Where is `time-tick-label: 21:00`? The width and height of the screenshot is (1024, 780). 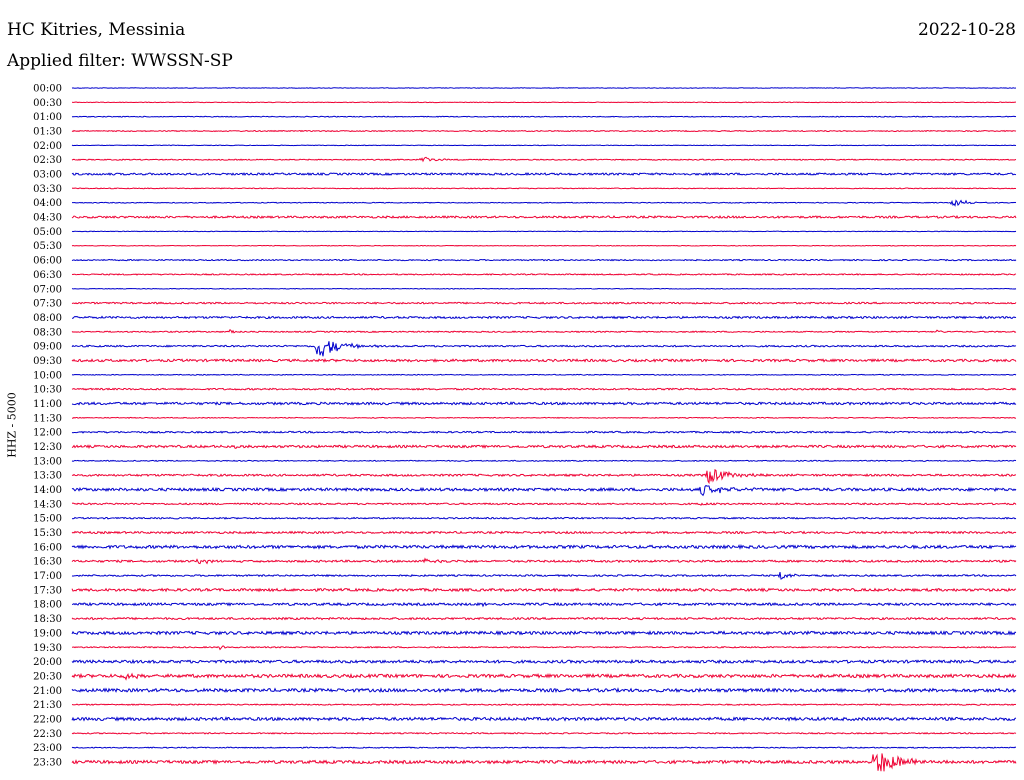
time-tick-label: 21:00 is located at coordinates (47, 691).